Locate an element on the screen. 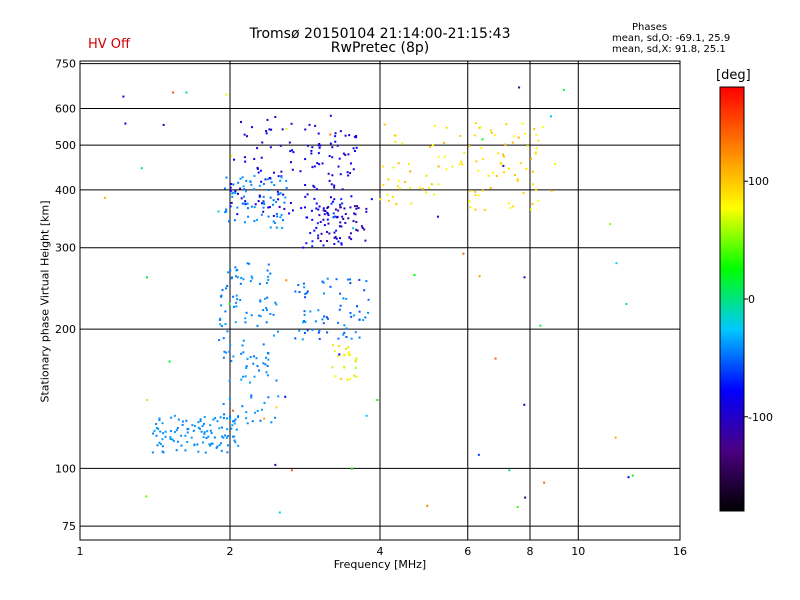  x-tick-label: 4 is located at coordinates (380, 551).